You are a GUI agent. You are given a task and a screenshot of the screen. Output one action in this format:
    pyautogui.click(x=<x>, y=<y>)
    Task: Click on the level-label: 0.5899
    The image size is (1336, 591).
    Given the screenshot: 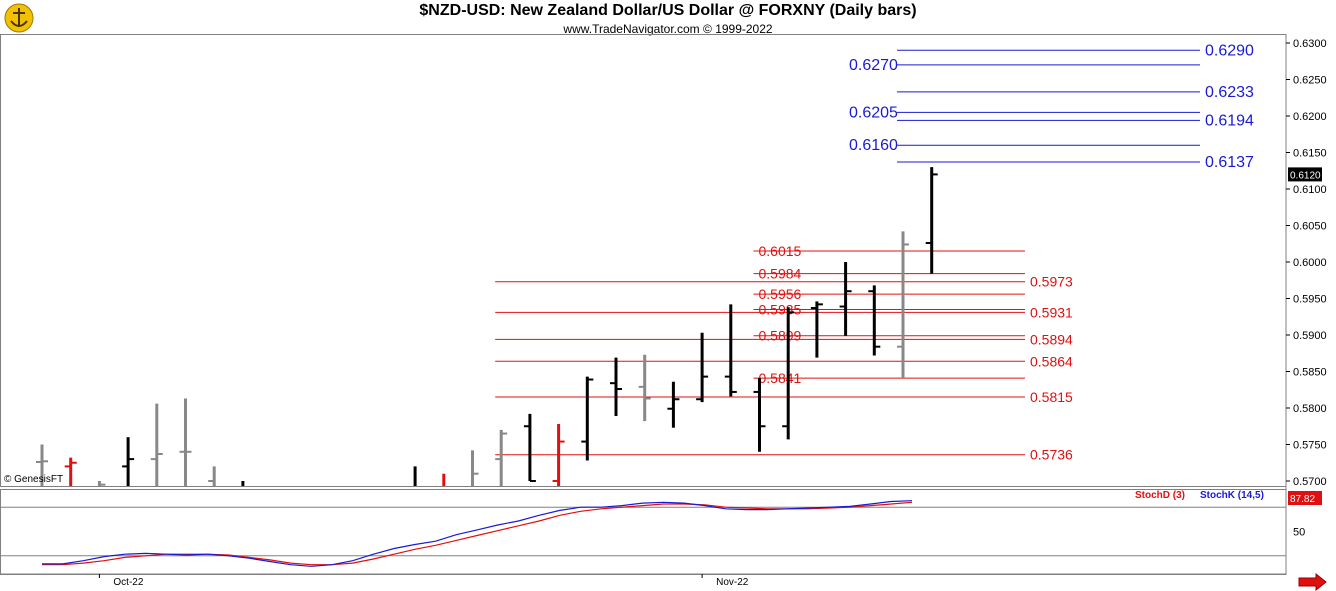 What is the action you would take?
    pyautogui.click(x=780, y=336)
    